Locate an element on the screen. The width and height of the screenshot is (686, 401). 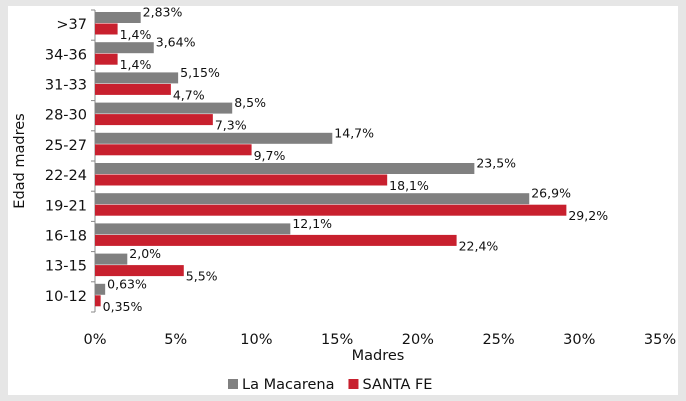
data-label: 12,1% is located at coordinates (312, 223).